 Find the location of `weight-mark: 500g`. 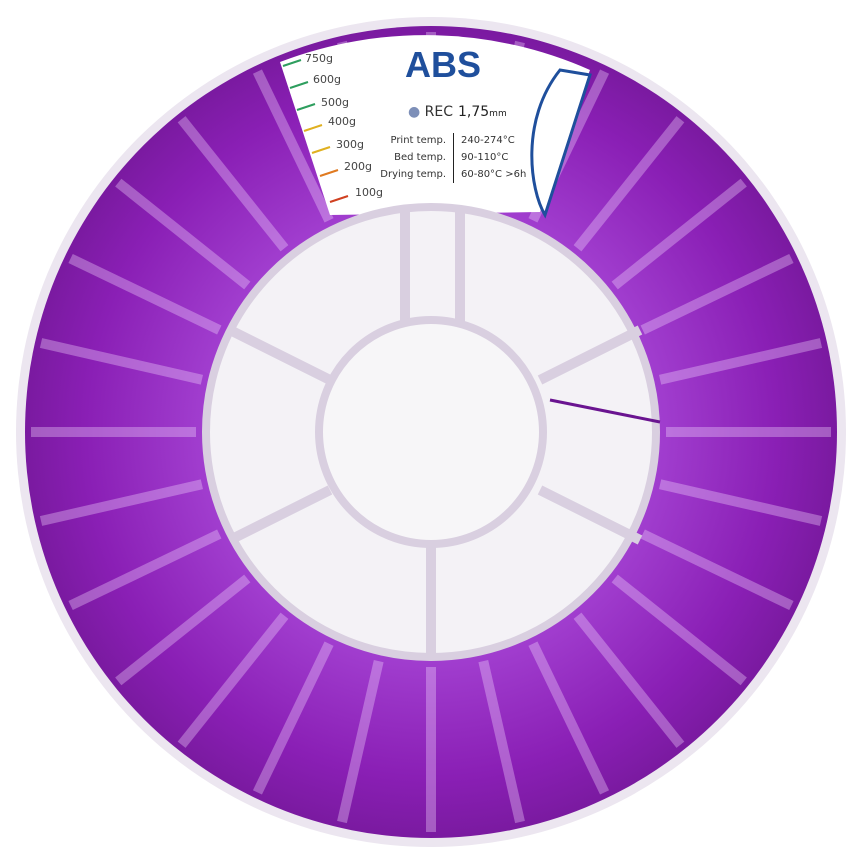

weight-mark: 500g is located at coordinates (335, 102).